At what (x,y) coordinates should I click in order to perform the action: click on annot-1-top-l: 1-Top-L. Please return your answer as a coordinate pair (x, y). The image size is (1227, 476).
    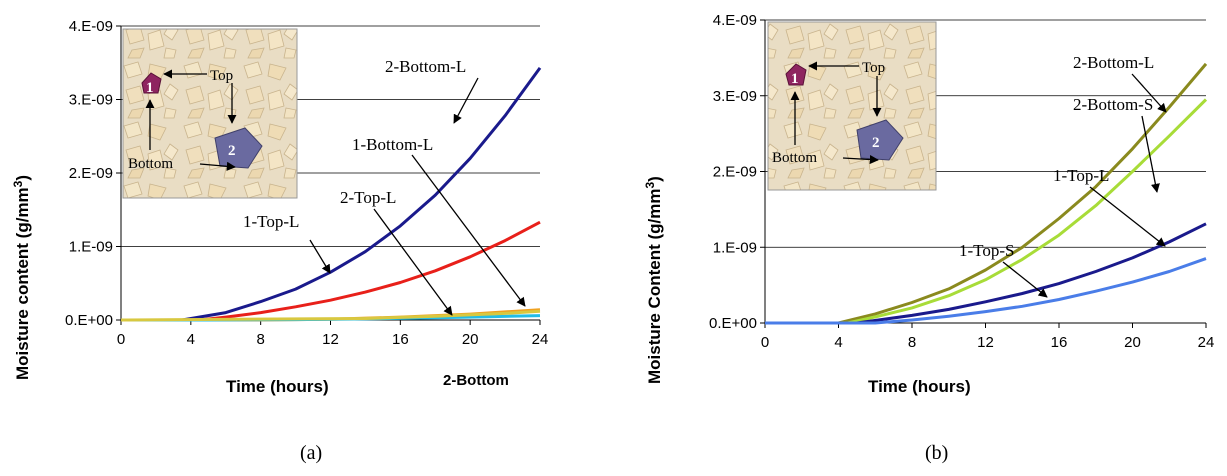
    Looking at the image, I should click on (271, 221).